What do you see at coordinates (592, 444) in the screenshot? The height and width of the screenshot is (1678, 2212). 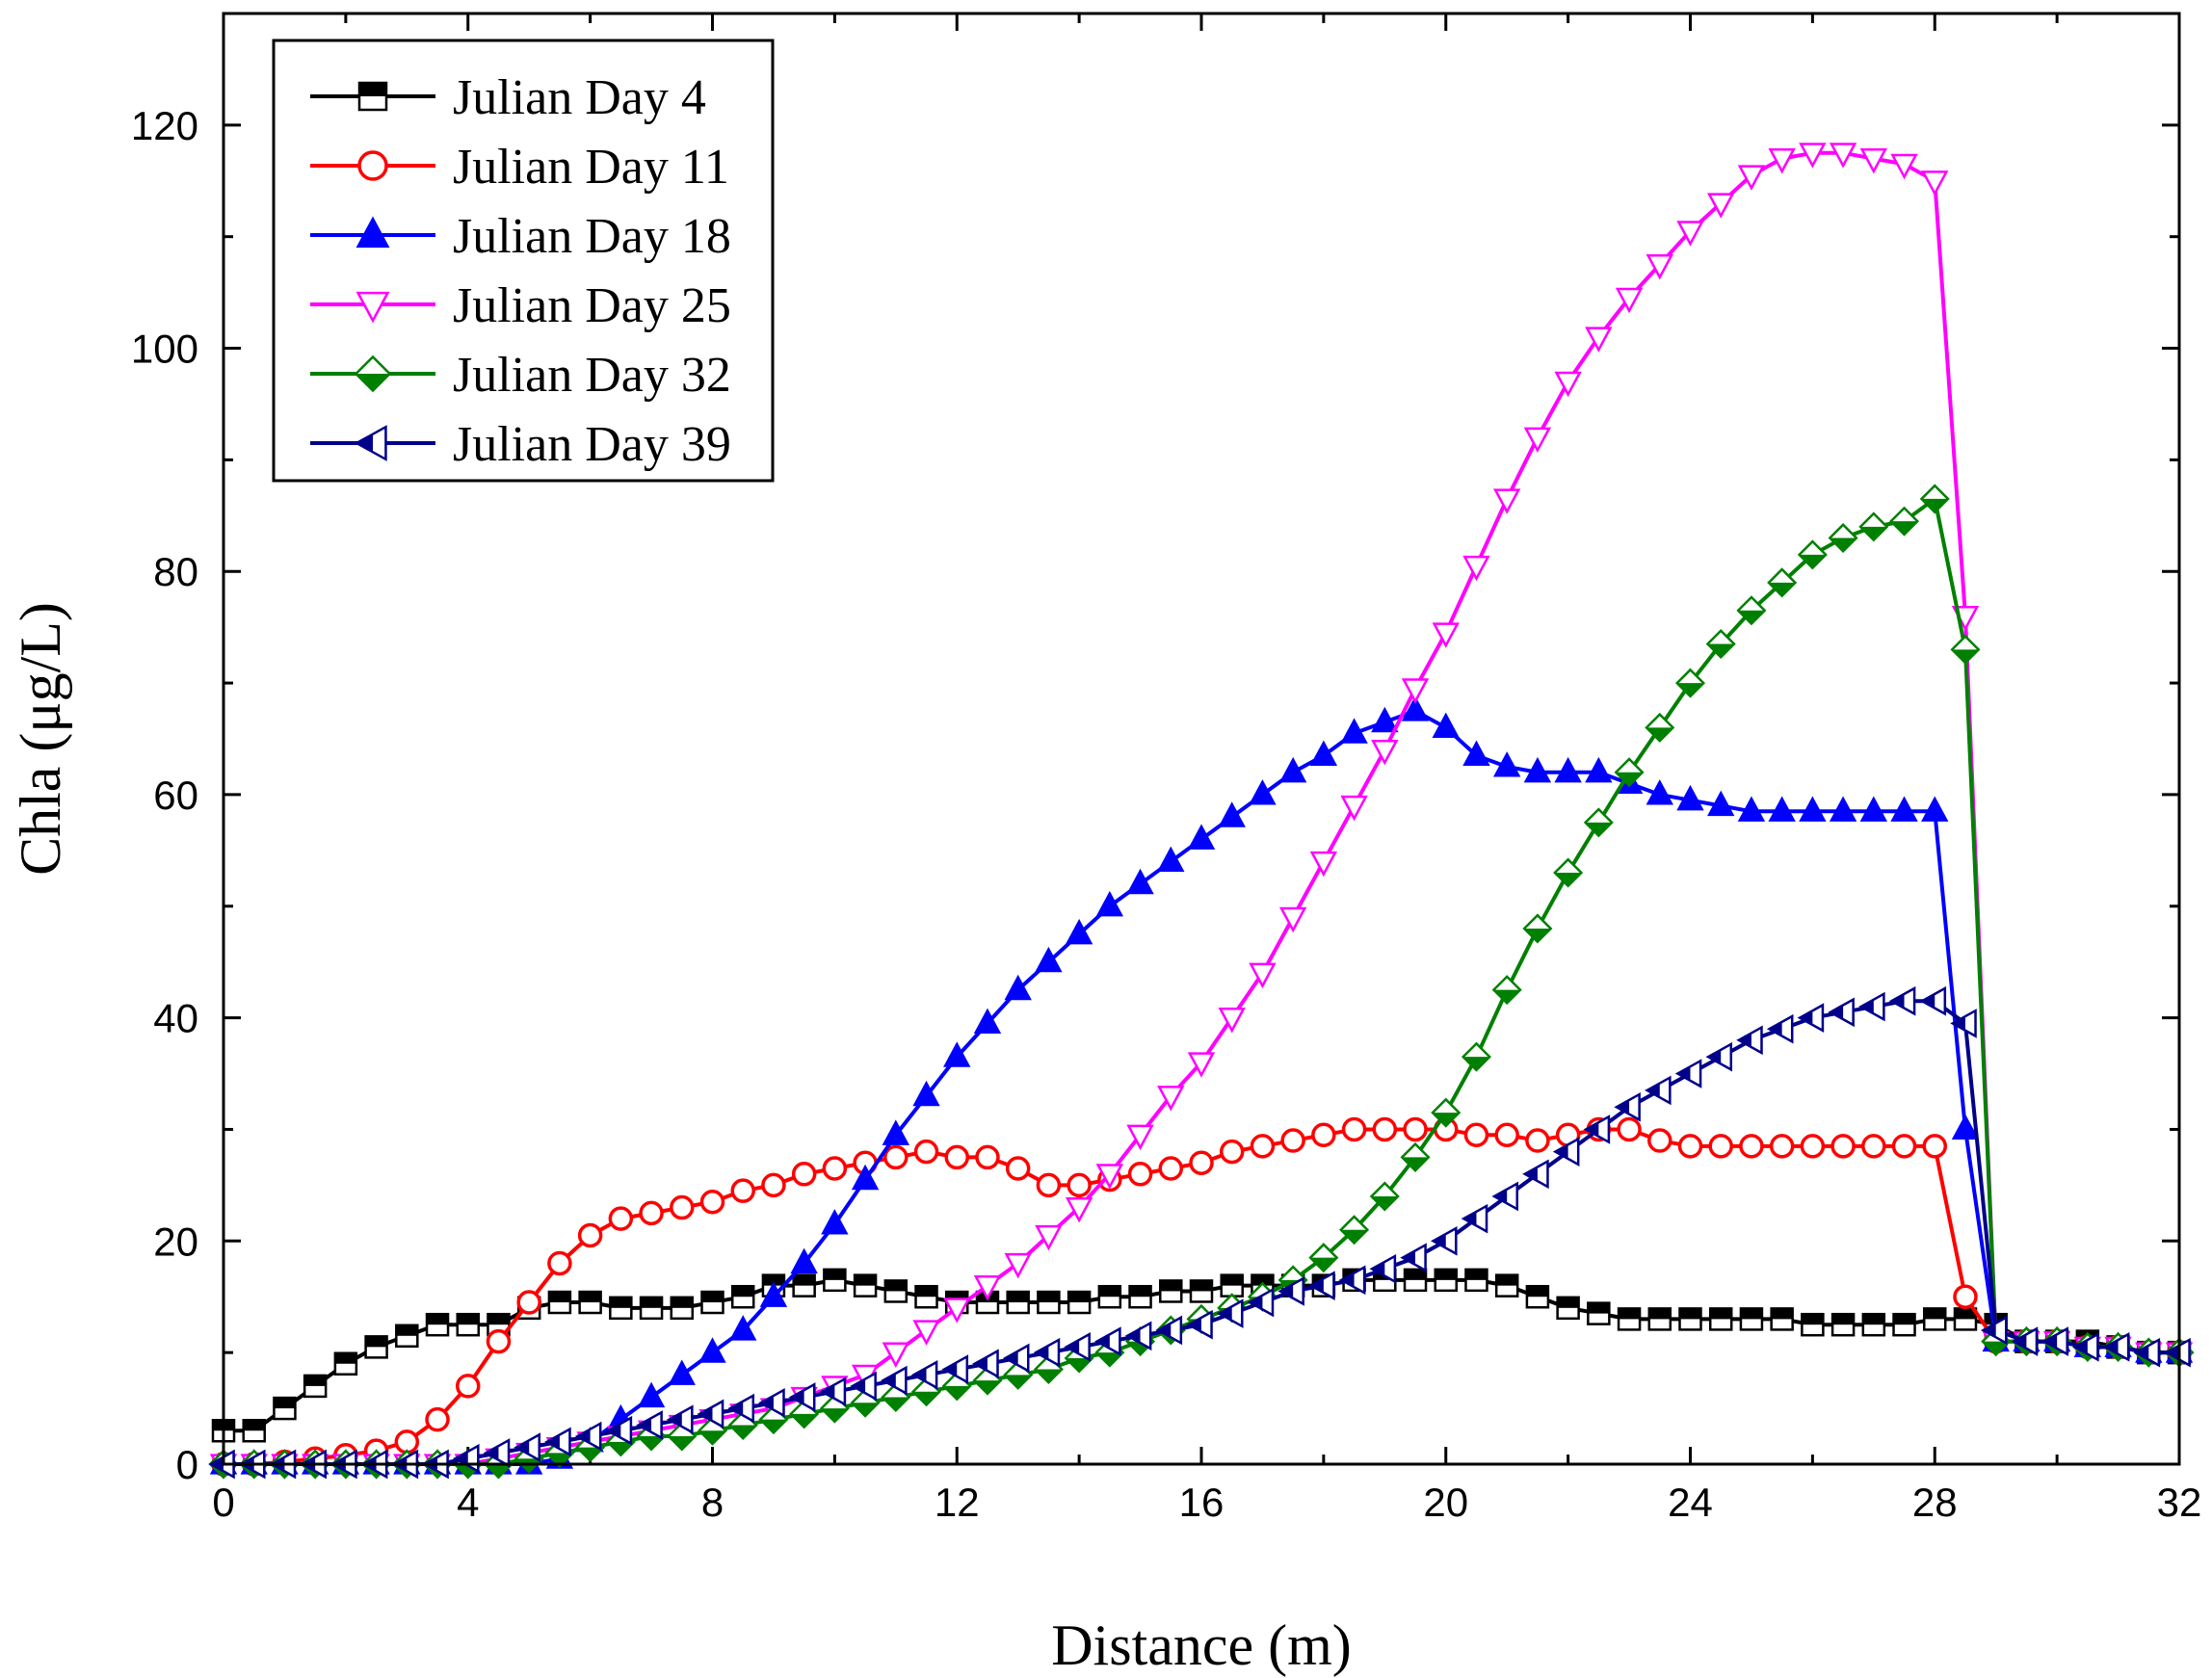 I see `legend-label: Julian Day 39` at bounding box center [592, 444].